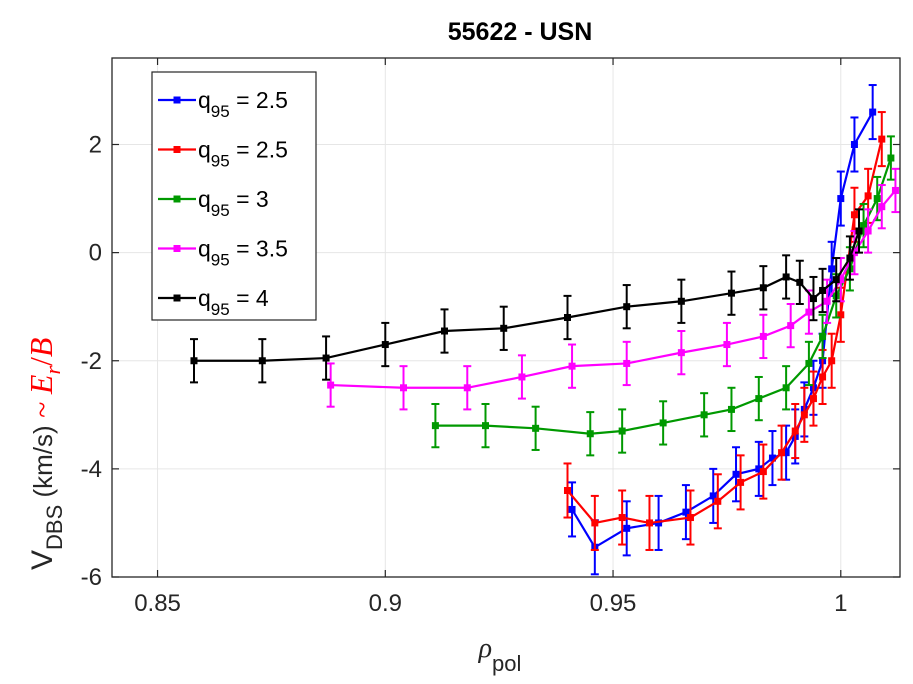  Describe the element at coordinates (157, 603) in the screenshot. I see `x-tick-label: 0.85` at that location.